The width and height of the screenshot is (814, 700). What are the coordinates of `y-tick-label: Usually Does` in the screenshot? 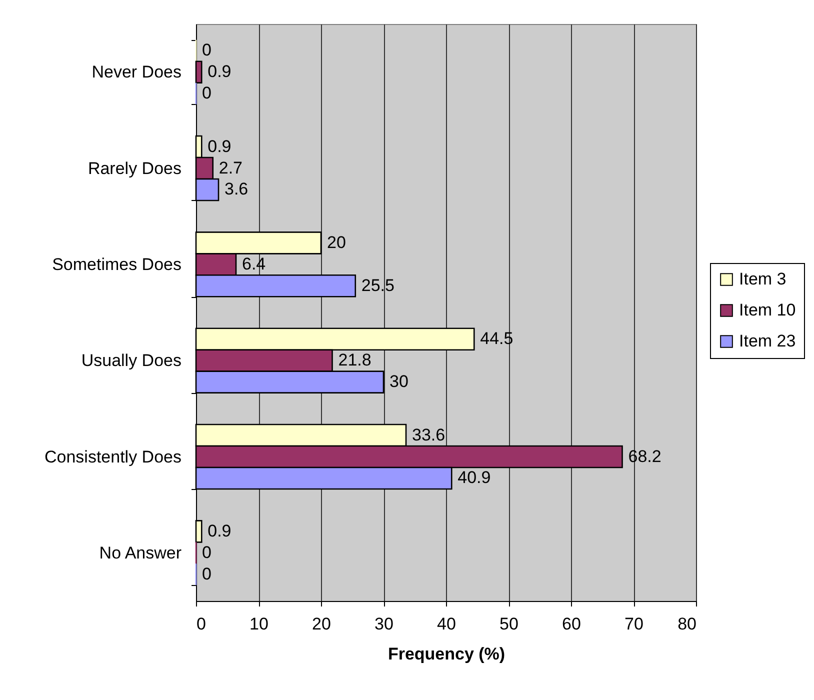 It's located at (131, 360).